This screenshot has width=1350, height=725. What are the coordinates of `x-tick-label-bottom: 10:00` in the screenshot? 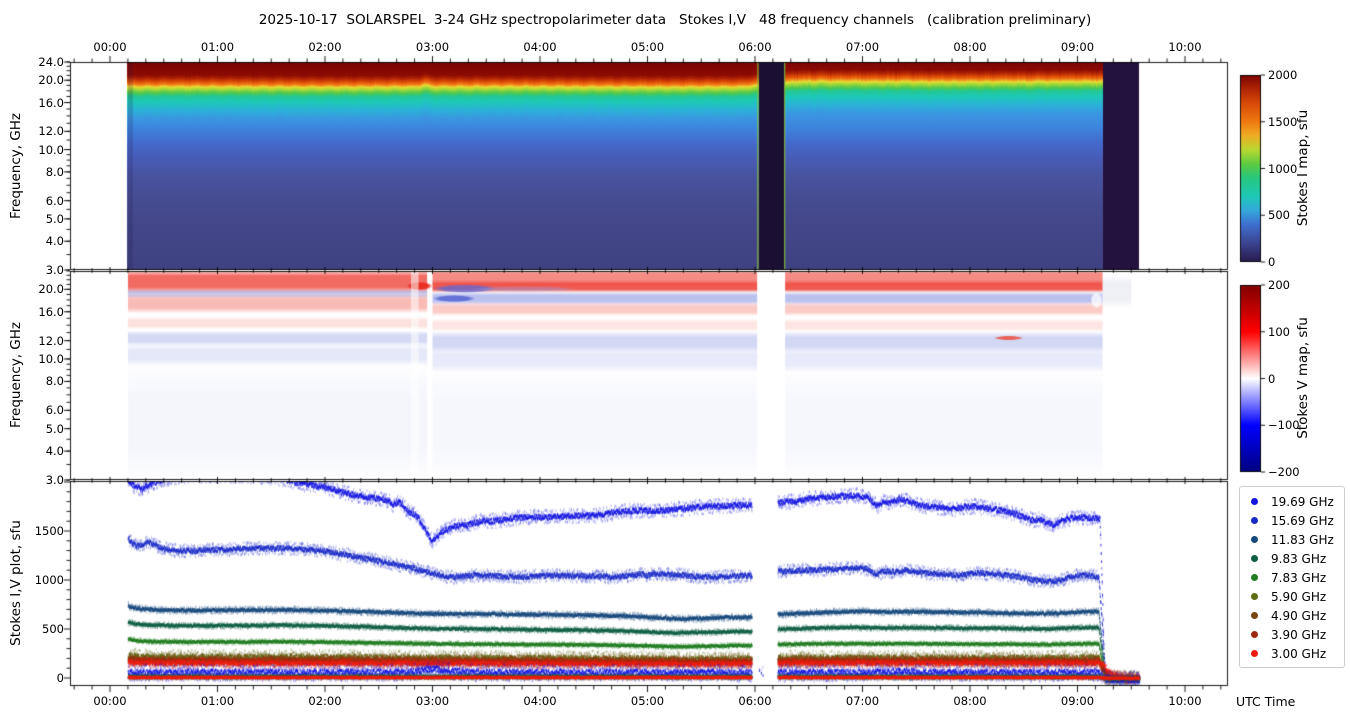 It's located at (1185, 701).